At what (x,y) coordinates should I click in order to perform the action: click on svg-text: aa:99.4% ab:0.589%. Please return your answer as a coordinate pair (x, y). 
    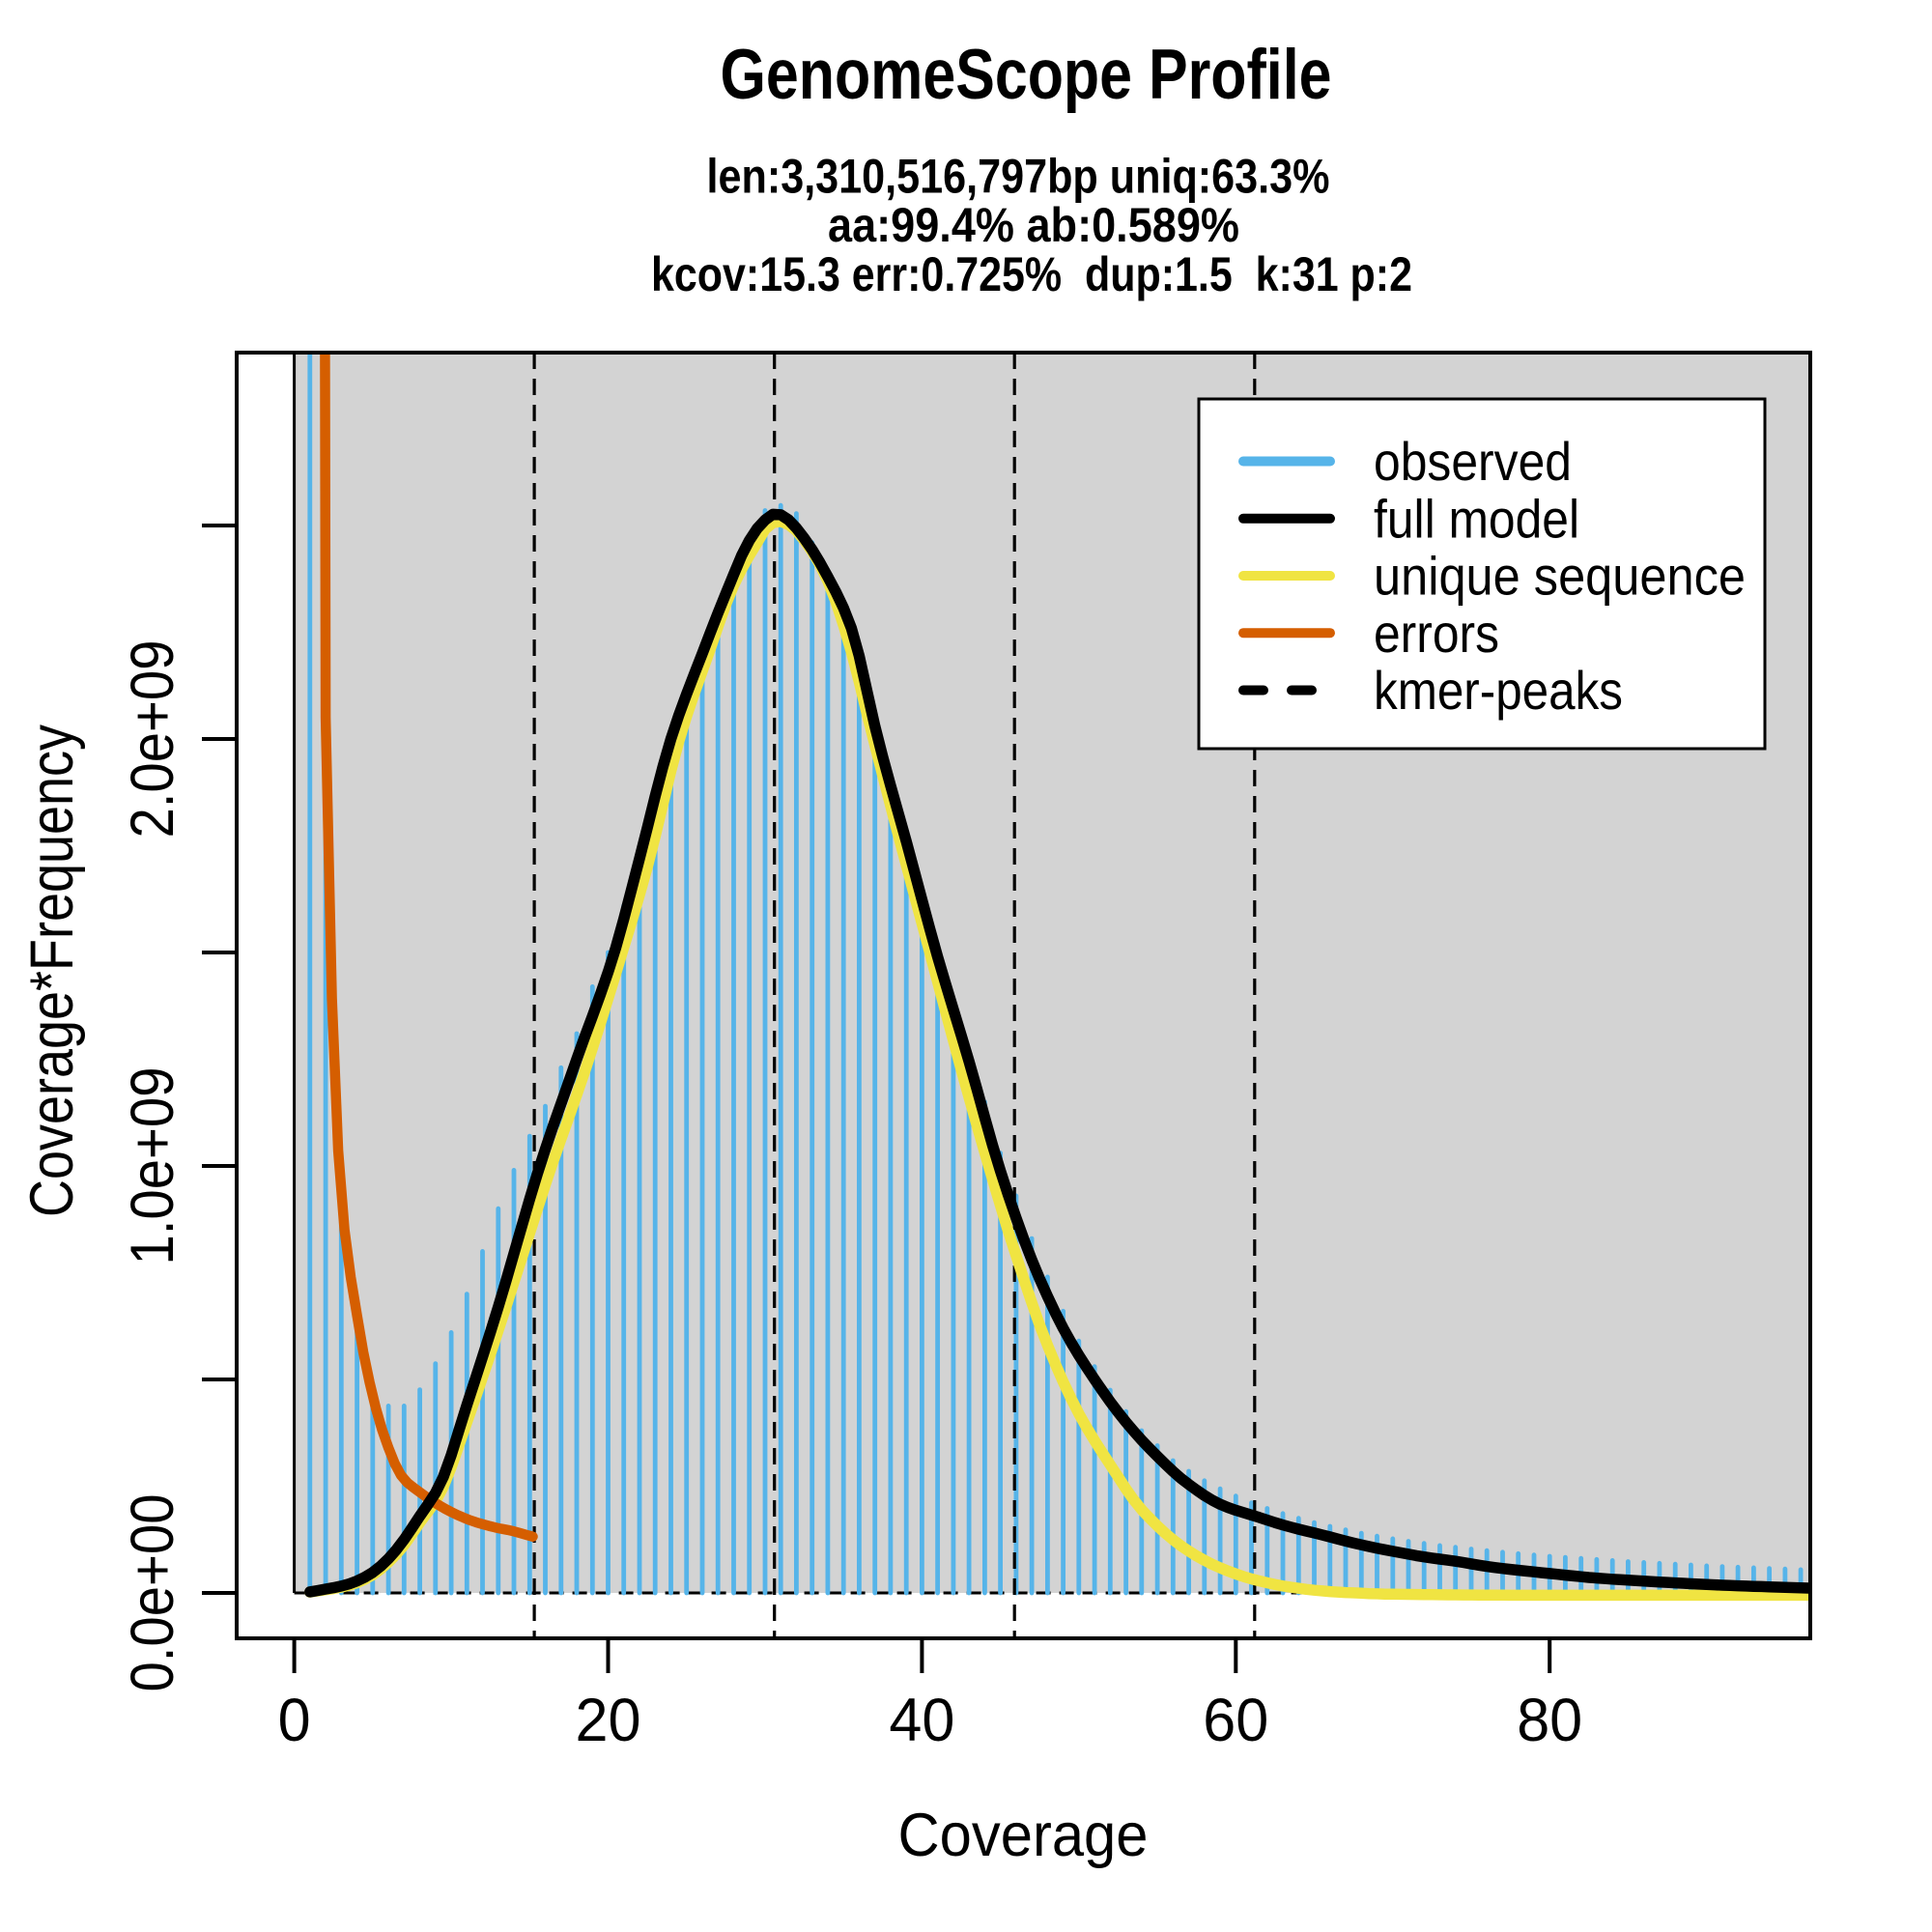
    Looking at the image, I should click on (1033, 225).